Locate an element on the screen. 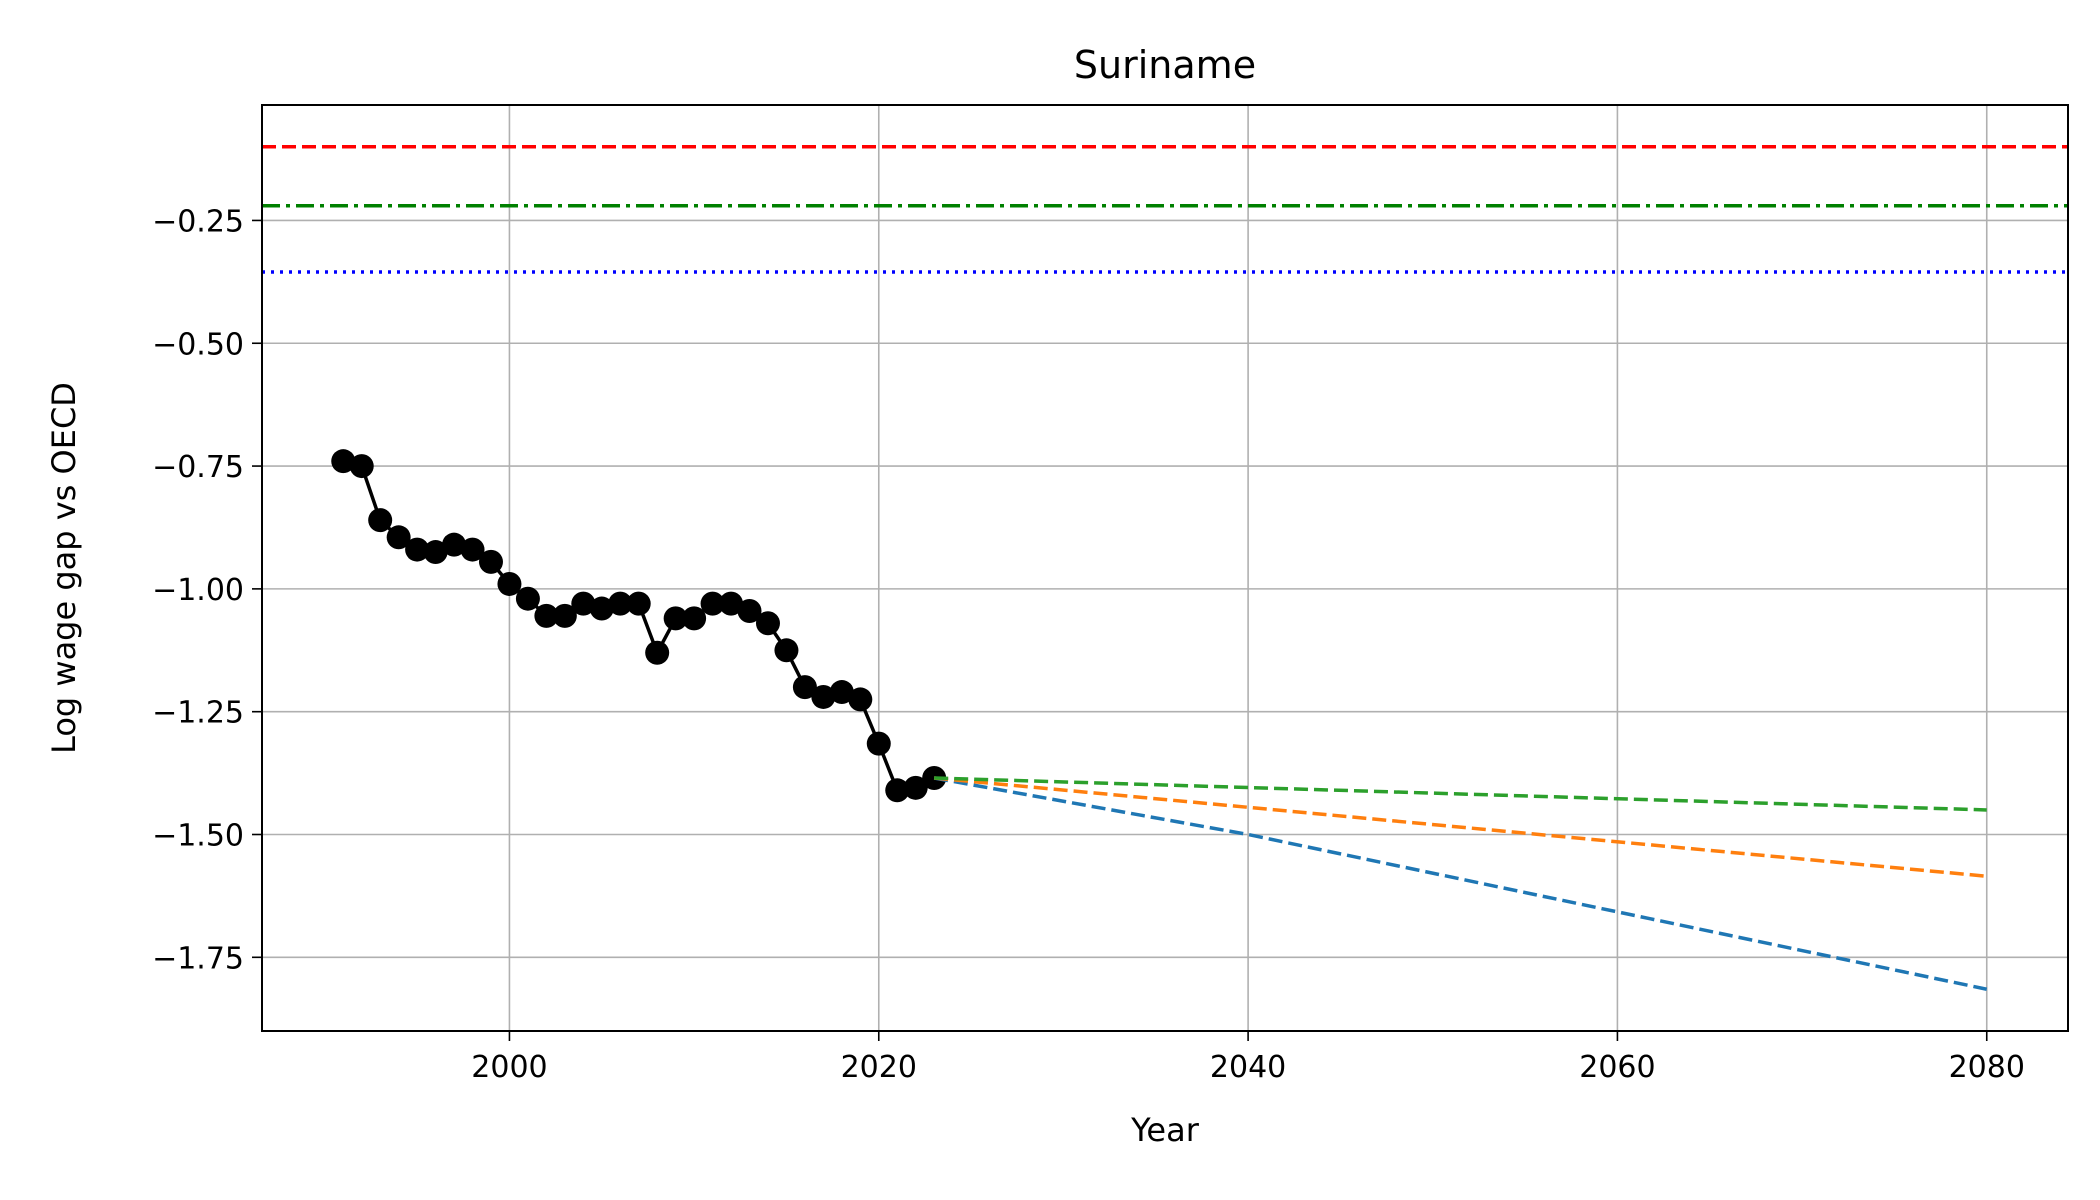 The image size is (2100, 1200). y-tick-label: −0.75 is located at coordinates (198, 467).